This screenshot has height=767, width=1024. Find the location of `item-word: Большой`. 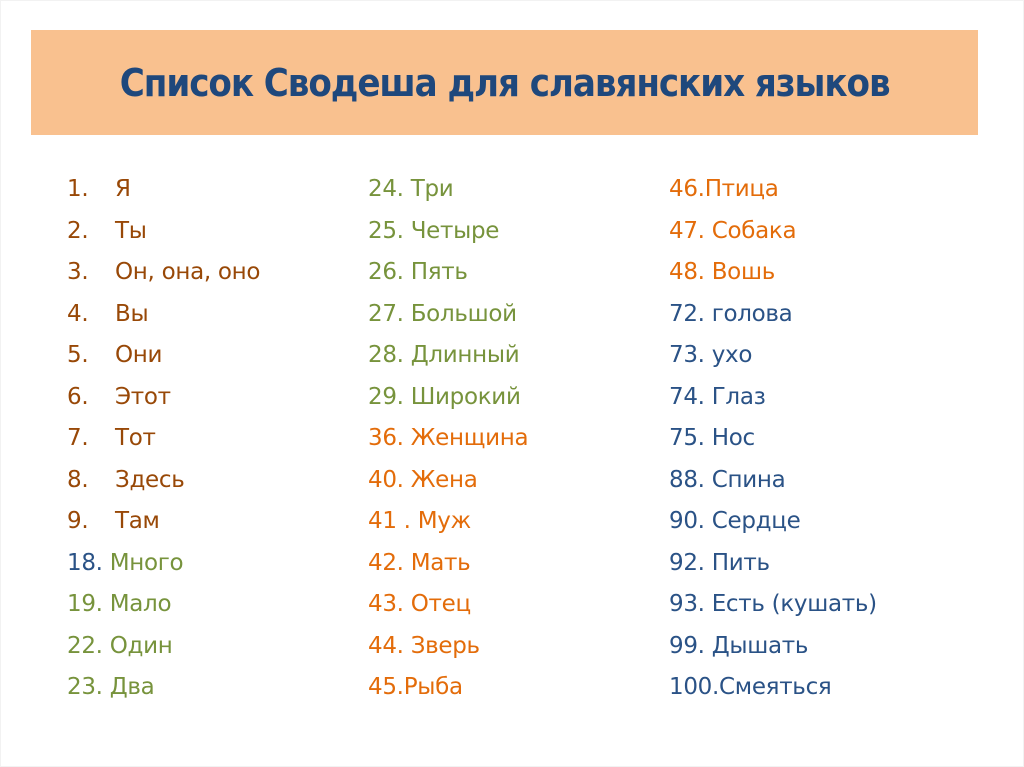

item-word: Большой is located at coordinates (463, 313).